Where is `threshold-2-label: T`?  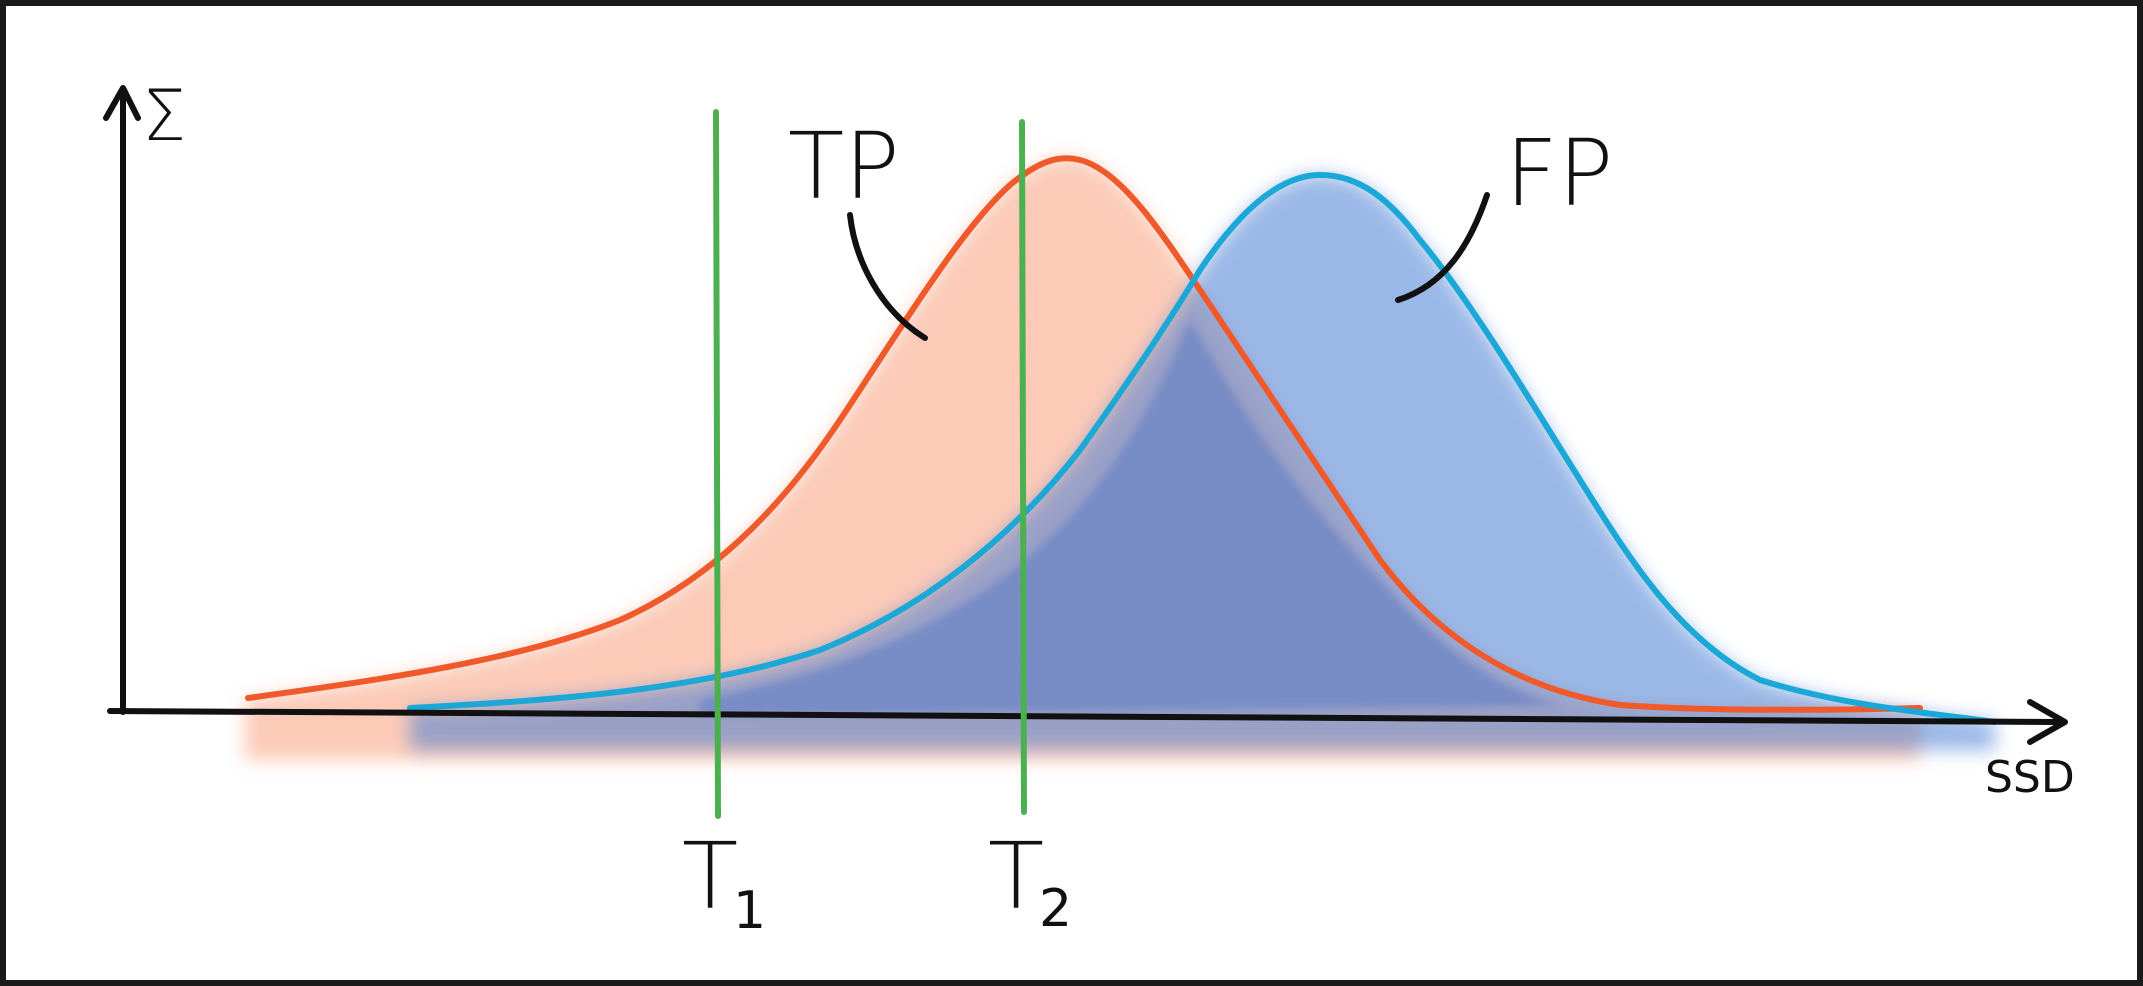 threshold-2-label: T is located at coordinates (1016, 876).